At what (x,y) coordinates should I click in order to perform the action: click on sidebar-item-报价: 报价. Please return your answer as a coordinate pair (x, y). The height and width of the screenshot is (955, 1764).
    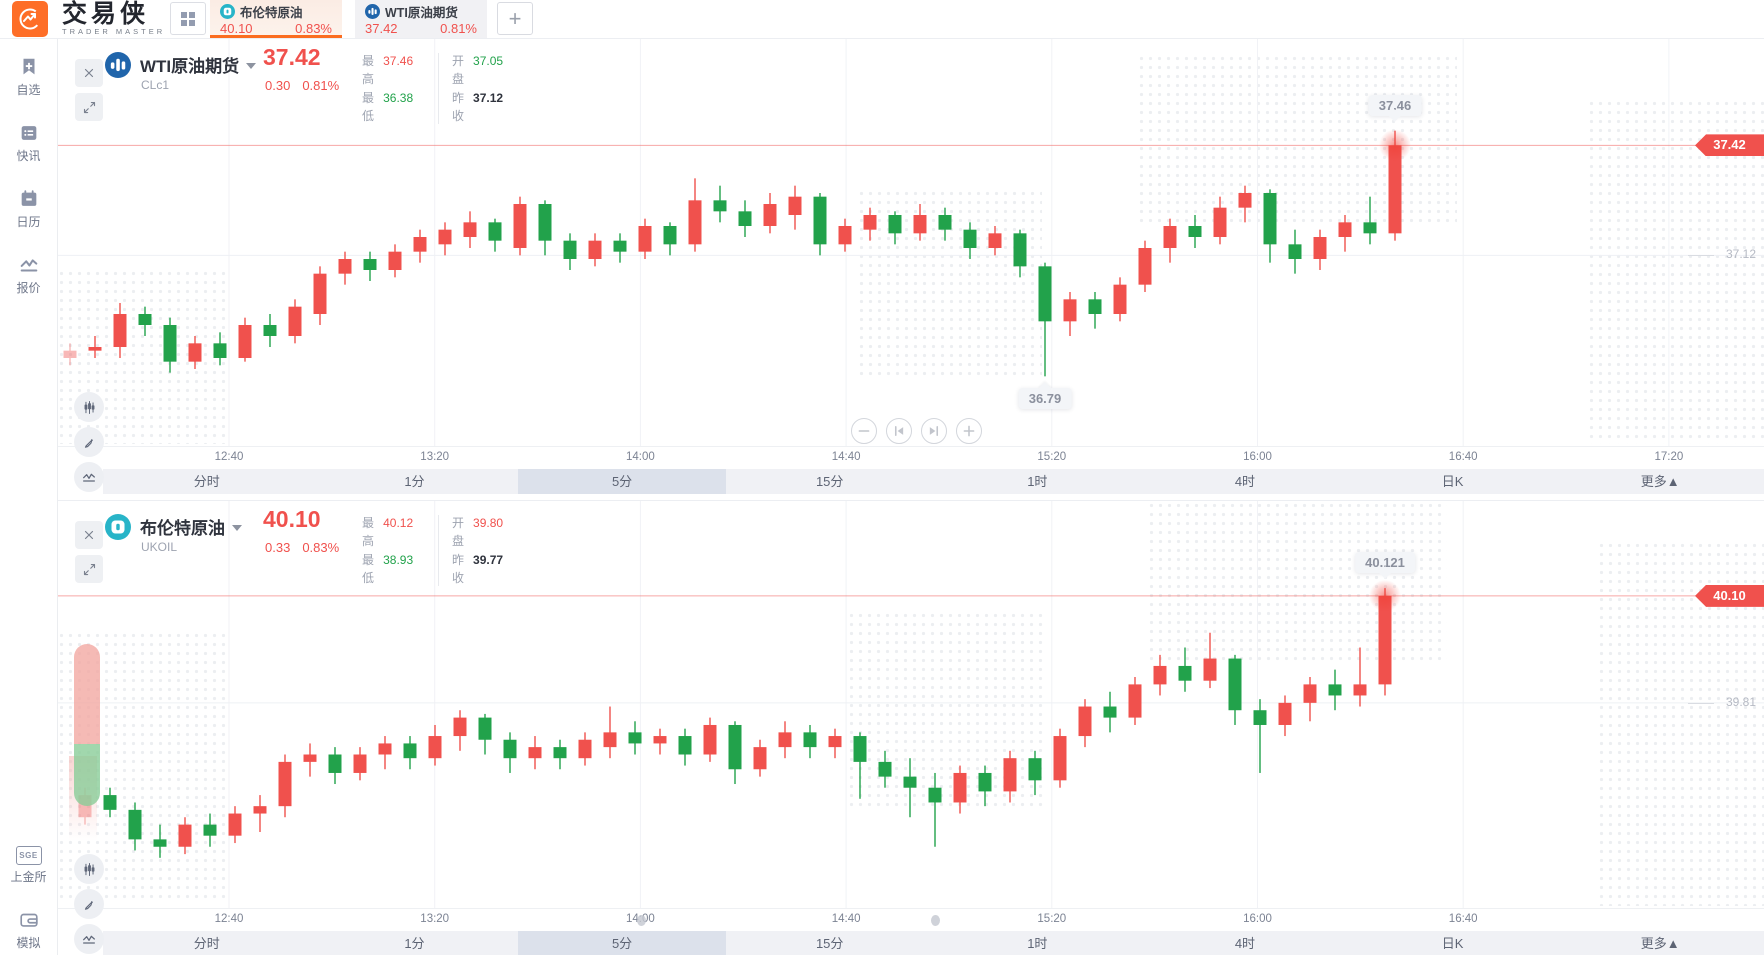
    Looking at the image, I should click on (28, 275).